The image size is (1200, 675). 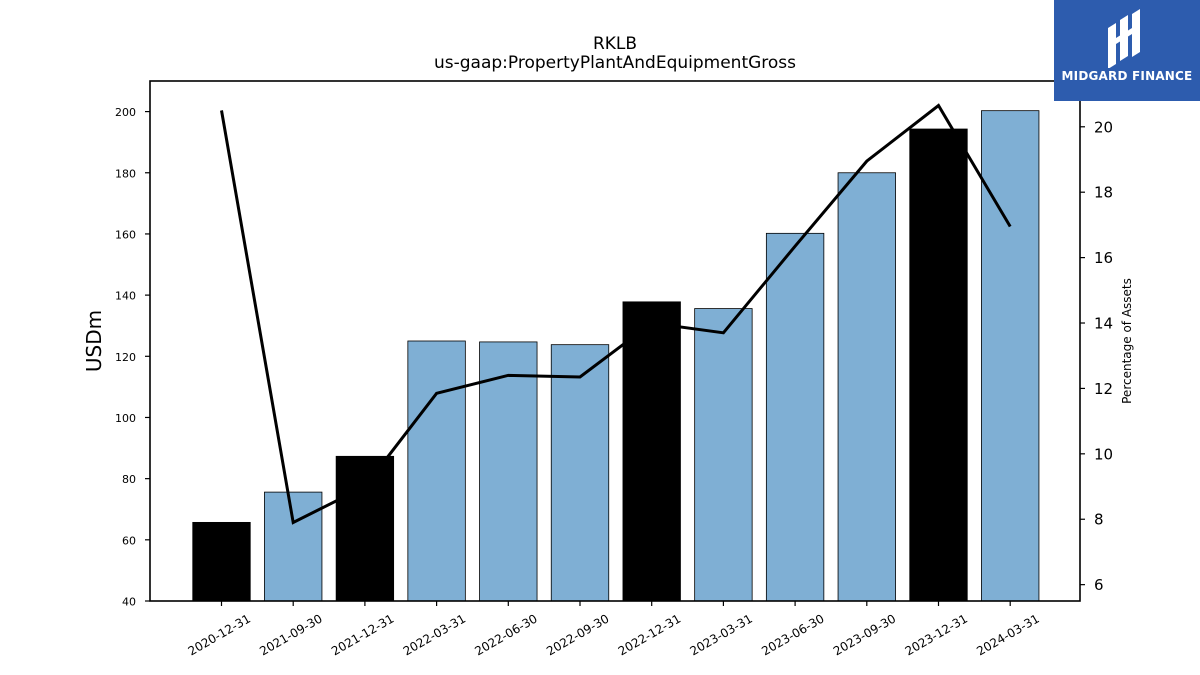 What do you see at coordinates (1103, 127) in the screenshot?
I see `y2-tick-label: 20` at bounding box center [1103, 127].